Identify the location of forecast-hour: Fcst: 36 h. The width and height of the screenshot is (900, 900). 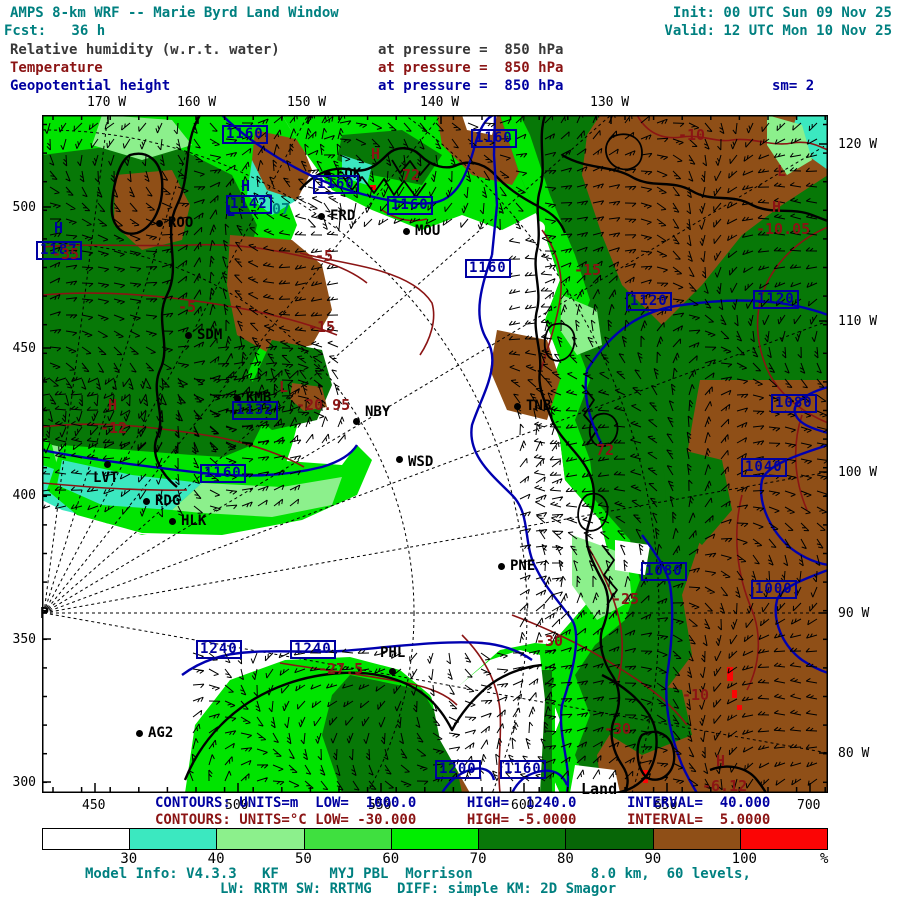
(55, 31).